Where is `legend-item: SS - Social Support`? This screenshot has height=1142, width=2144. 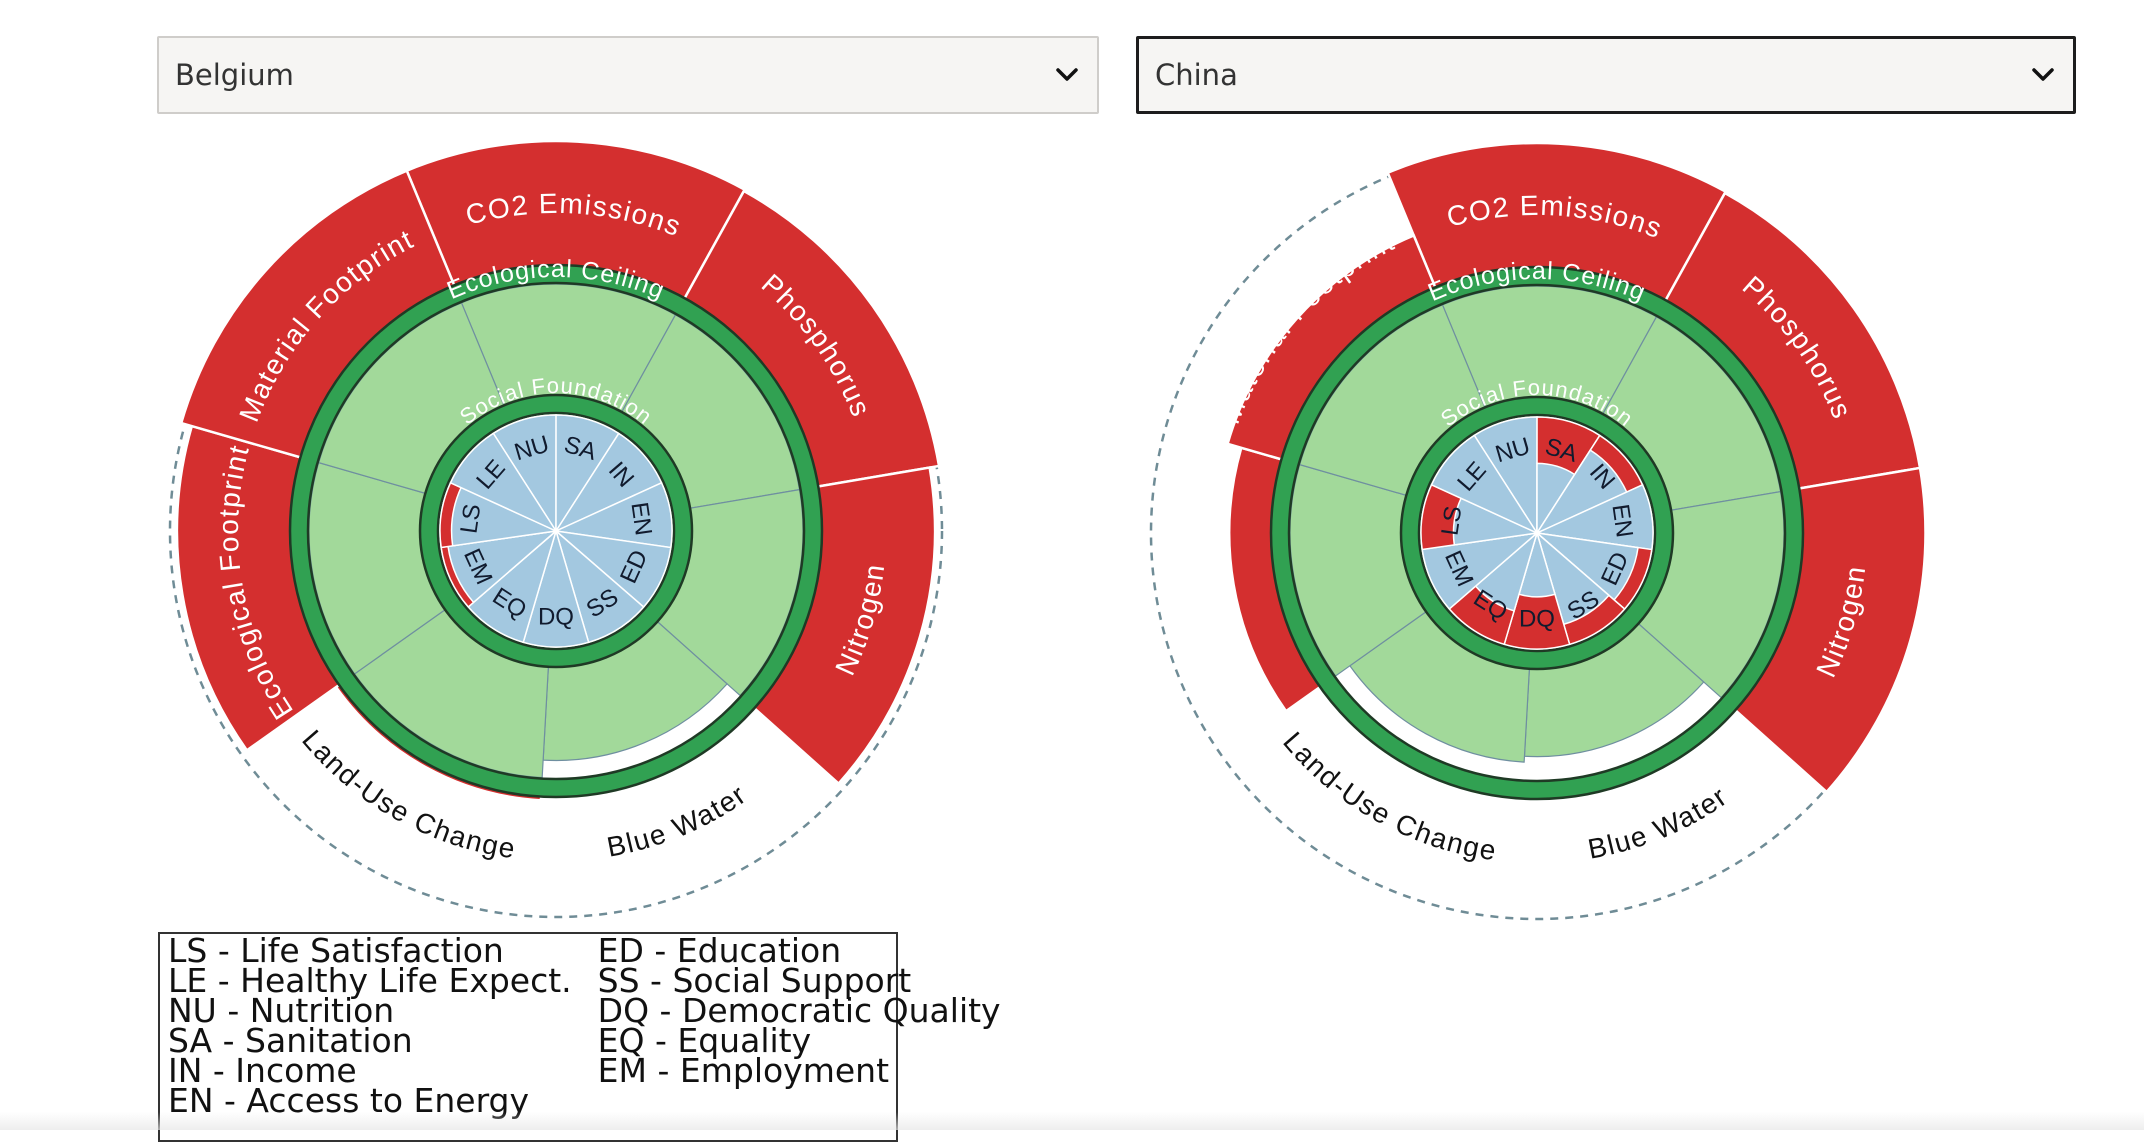 legend-item: SS - Social Support is located at coordinates (754, 980).